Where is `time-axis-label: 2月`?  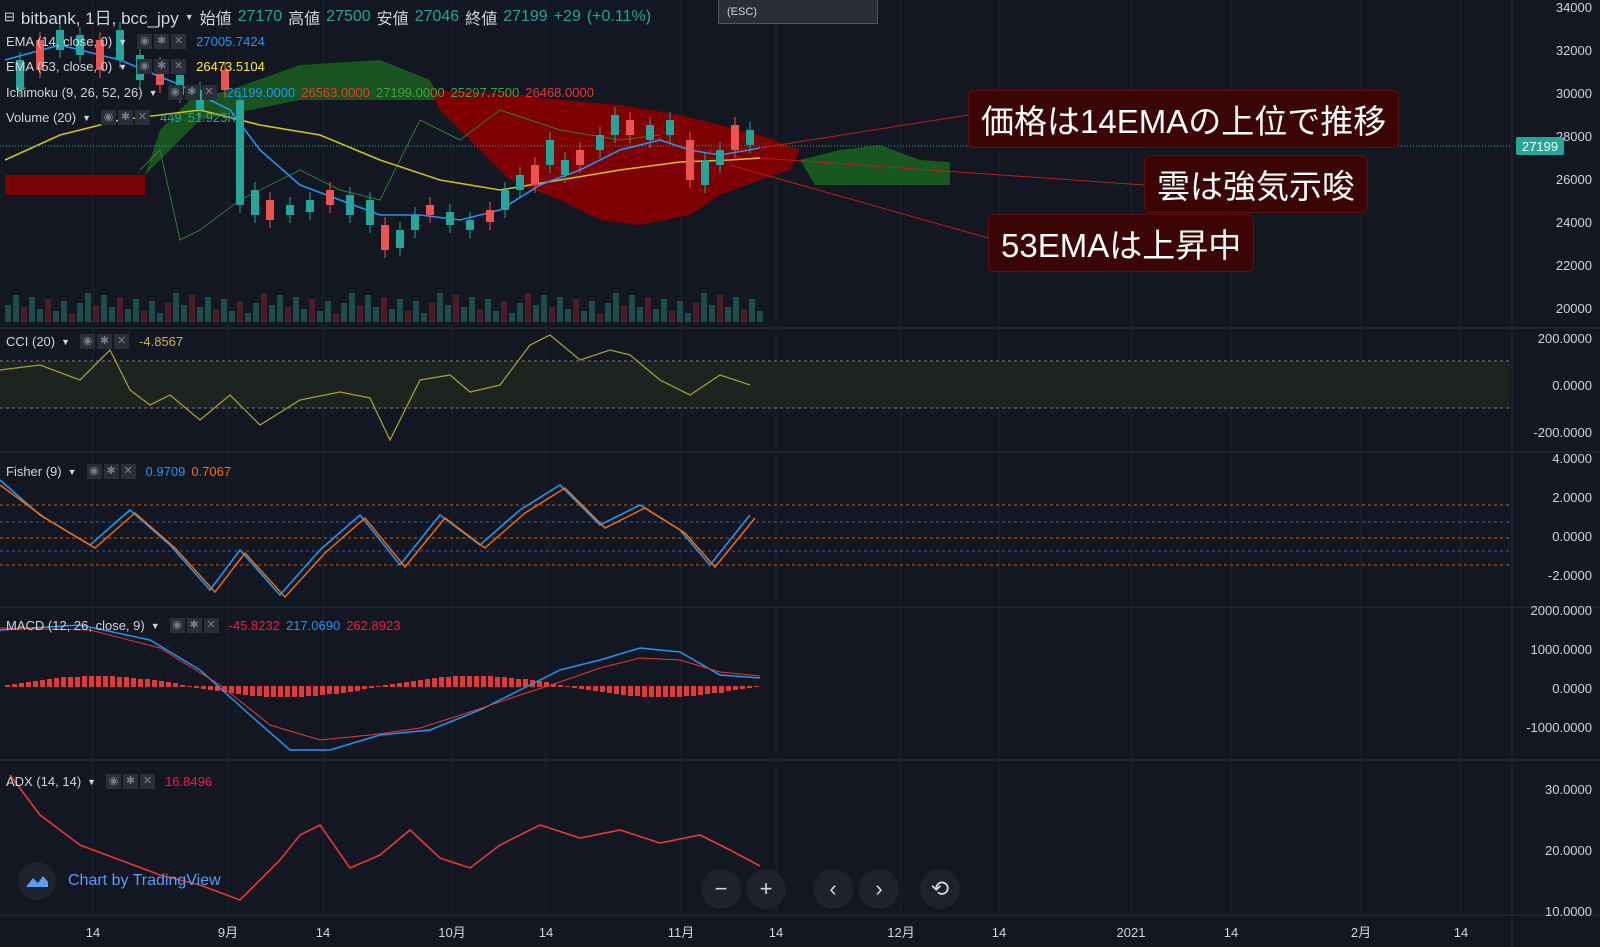 time-axis-label: 2月 is located at coordinates (1361, 932).